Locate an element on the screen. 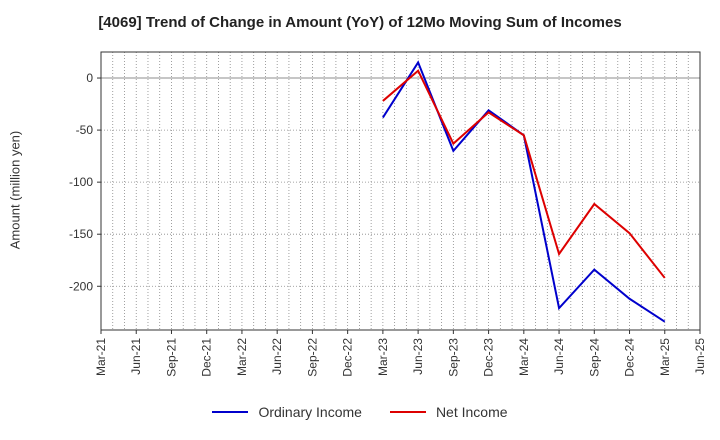 The image size is (720, 440). x-tick-label: Dec-23 is located at coordinates (489, 357).